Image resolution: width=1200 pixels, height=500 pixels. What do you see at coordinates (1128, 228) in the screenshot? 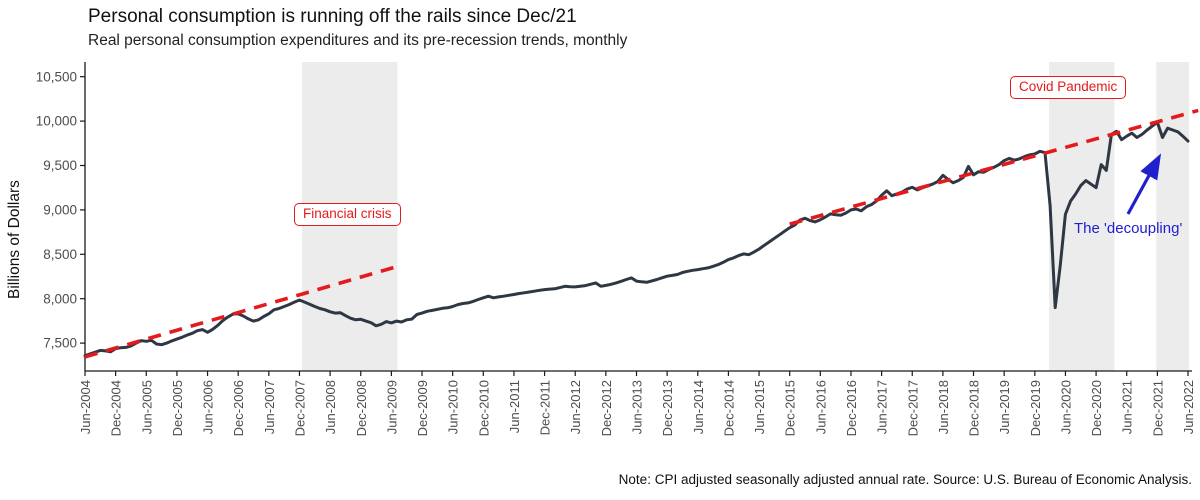
I see `decoupling-annotation: The 'decoupling'` at bounding box center [1128, 228].